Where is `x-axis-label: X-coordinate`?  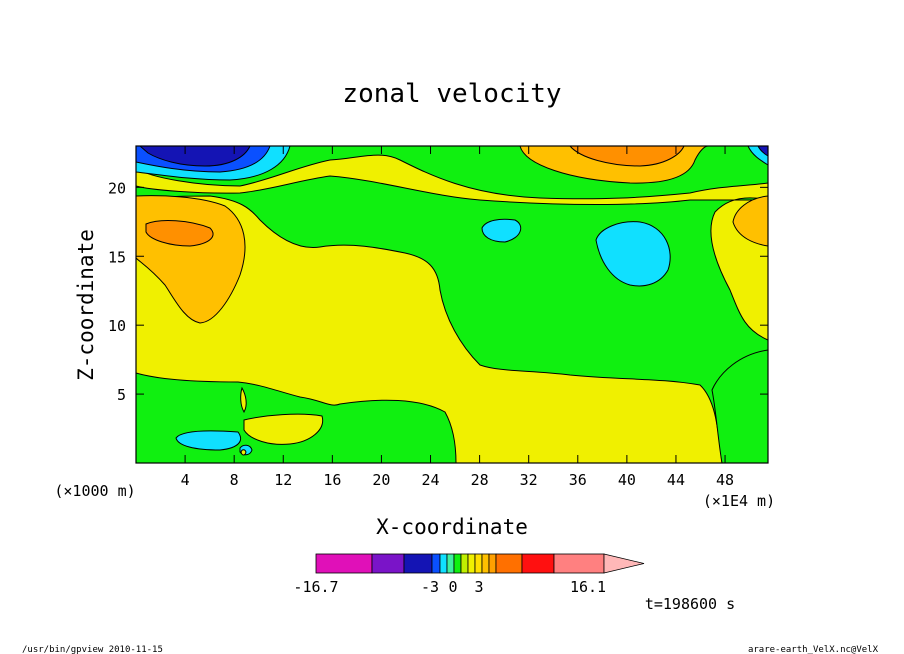 x-axis-label: X-coordinate is located at coordinates (452, 527).